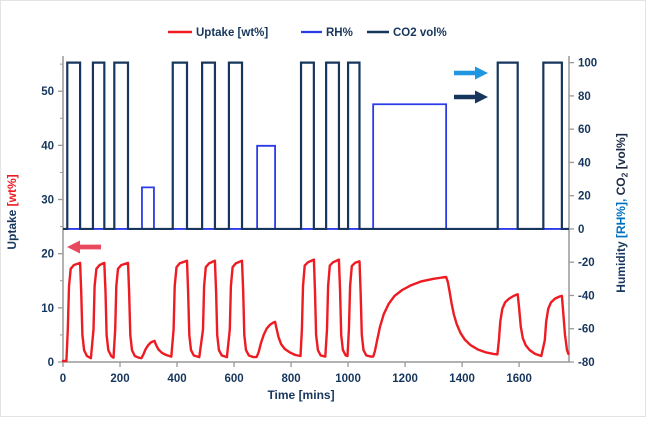  What do you see at coordinates (586, 363) in the screenshot?
I see `right-tick-label: -80` at bounding box center [586, 363].